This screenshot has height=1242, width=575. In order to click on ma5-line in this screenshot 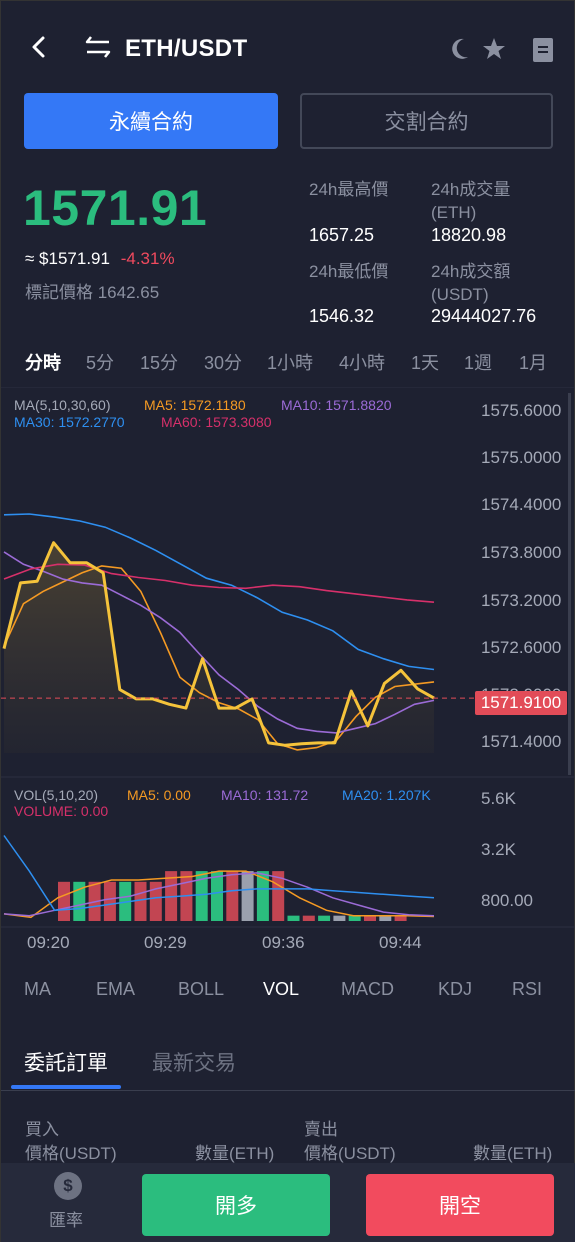, I will do `click(219, 658)`.